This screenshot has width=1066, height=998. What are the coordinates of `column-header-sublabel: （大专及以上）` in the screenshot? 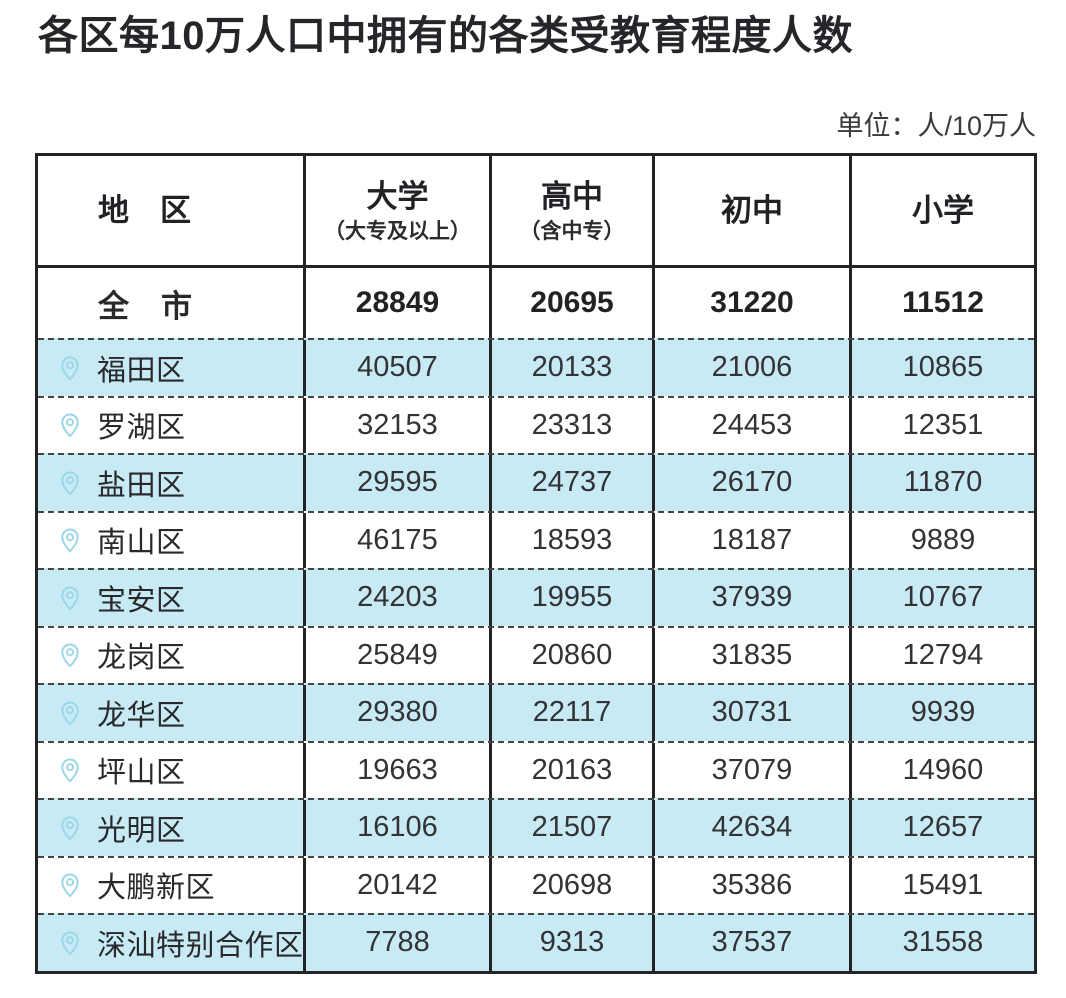 It's located at (397, 232).